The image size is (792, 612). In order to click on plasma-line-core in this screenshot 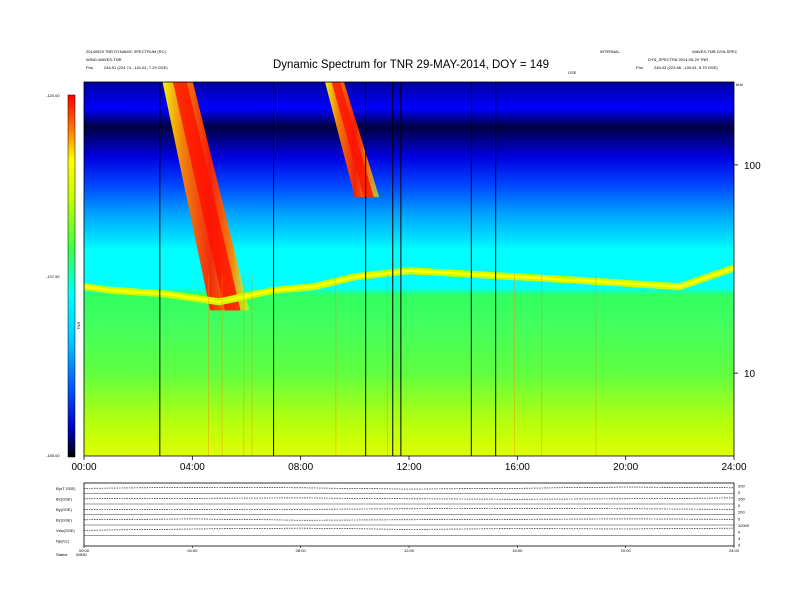, I will do `click(409, 285)`.